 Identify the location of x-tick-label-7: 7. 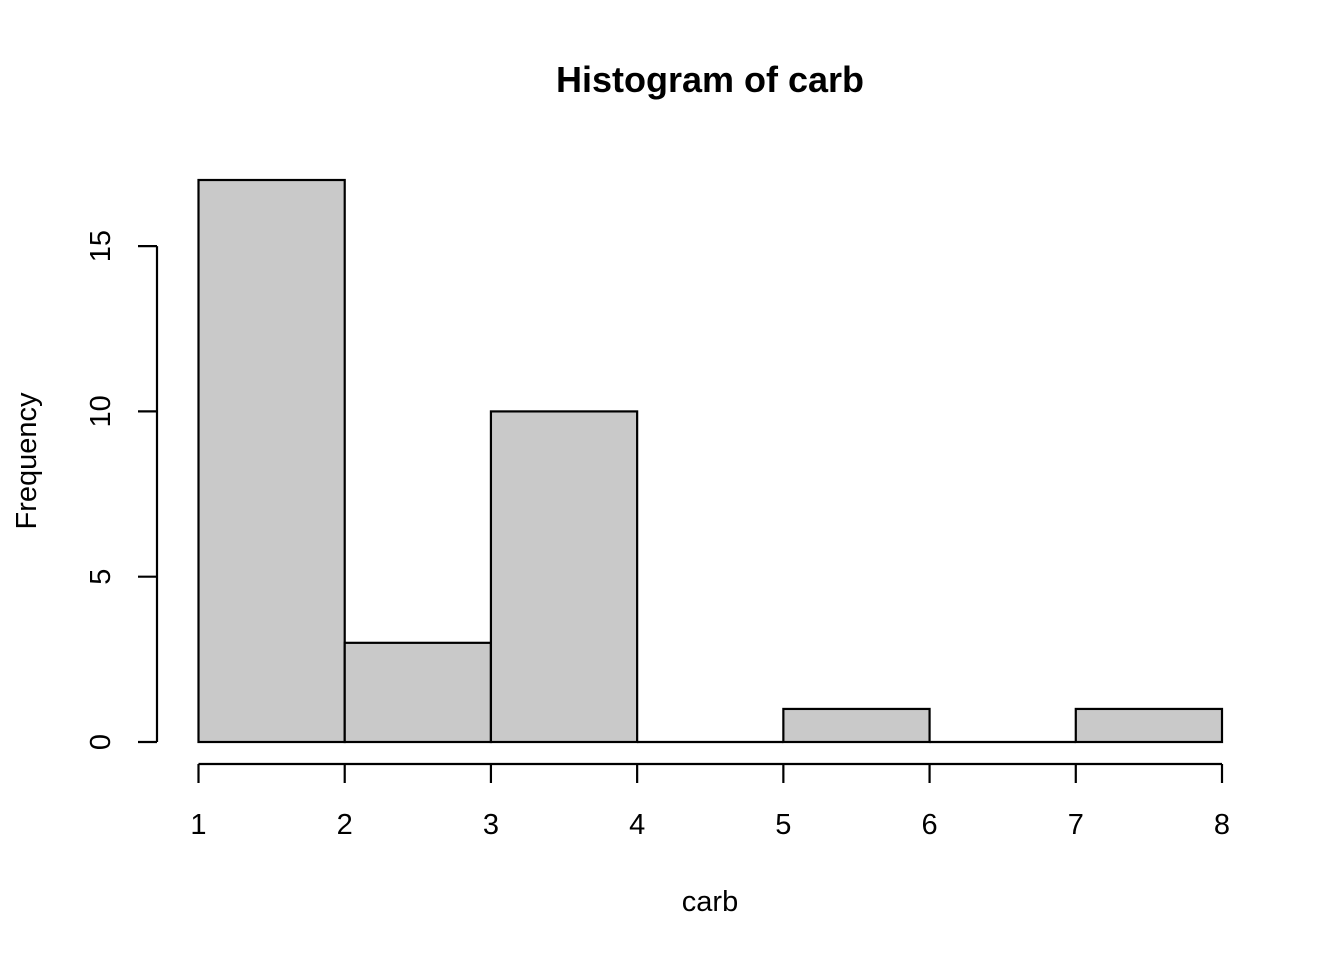
(1076, 825).